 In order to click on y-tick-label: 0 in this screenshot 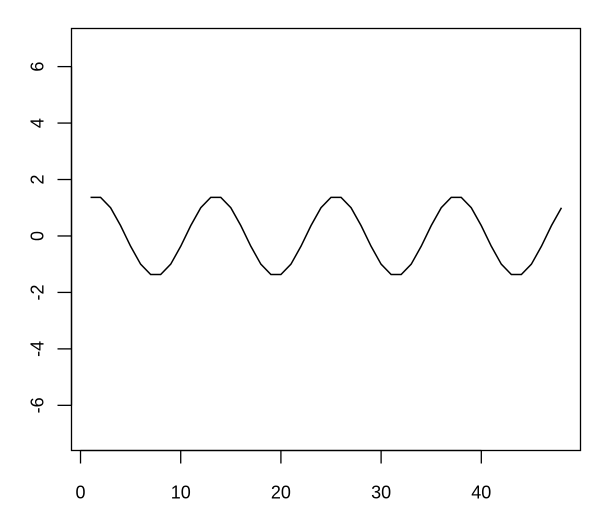, I will do `click(38, 236)`.